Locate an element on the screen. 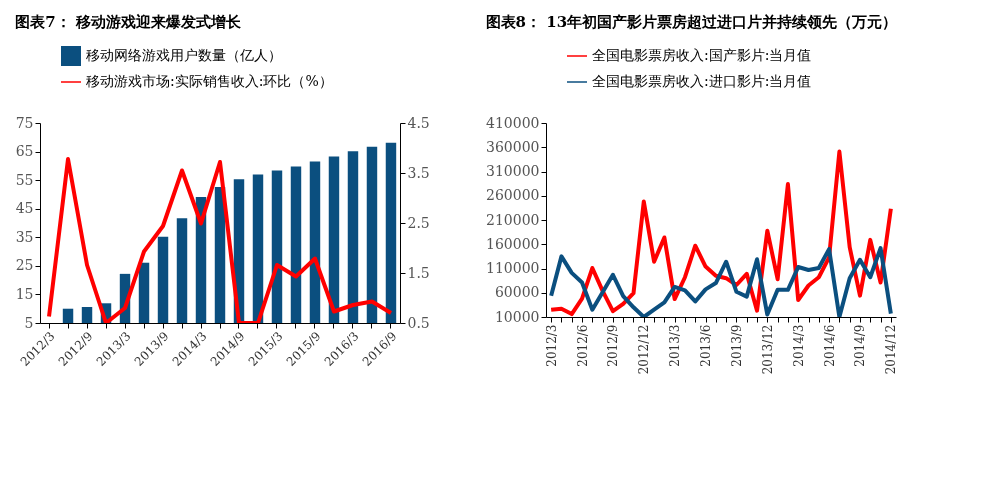 The width and height of the screenshot is (1002, 481). y-tick-label: 25 is located at coordinates (24, 265).